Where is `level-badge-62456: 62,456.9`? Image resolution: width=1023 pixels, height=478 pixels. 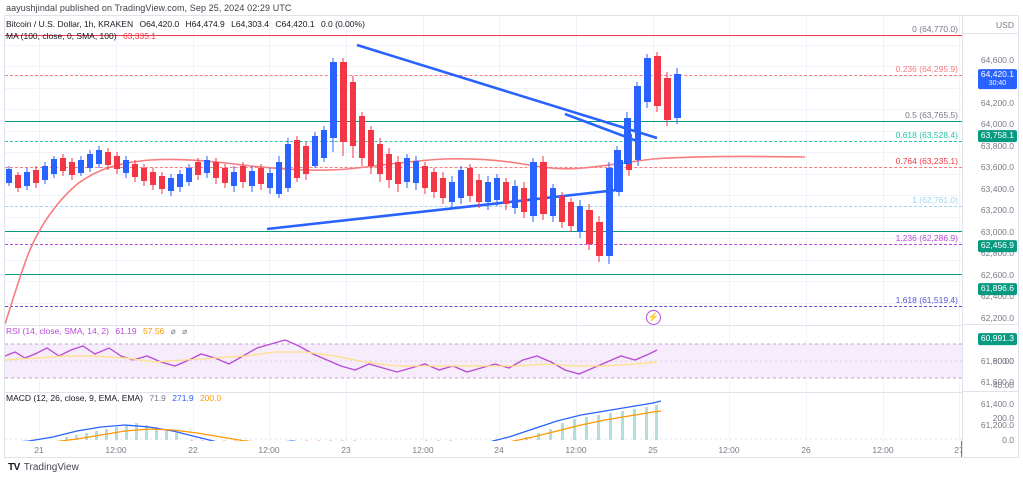 level-badge-62456: 62,456.9 is located at coordinates (997, 246).